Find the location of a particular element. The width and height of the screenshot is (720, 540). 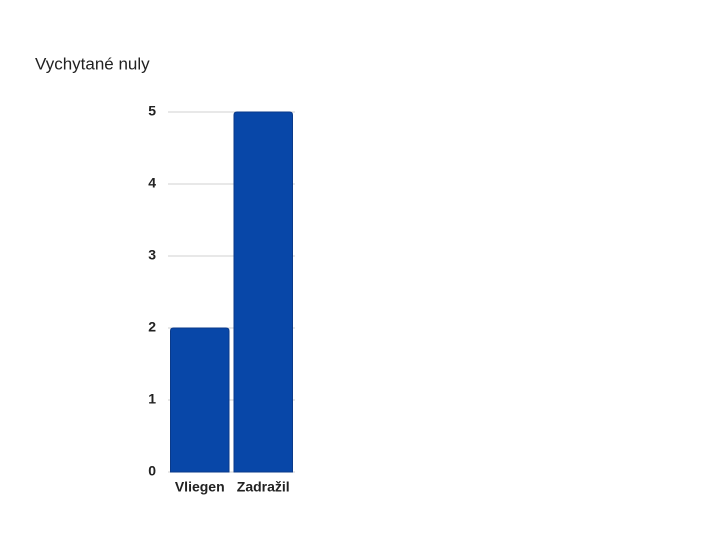

chart-title: Vychytané nuly is located at coordinates (92, 63).